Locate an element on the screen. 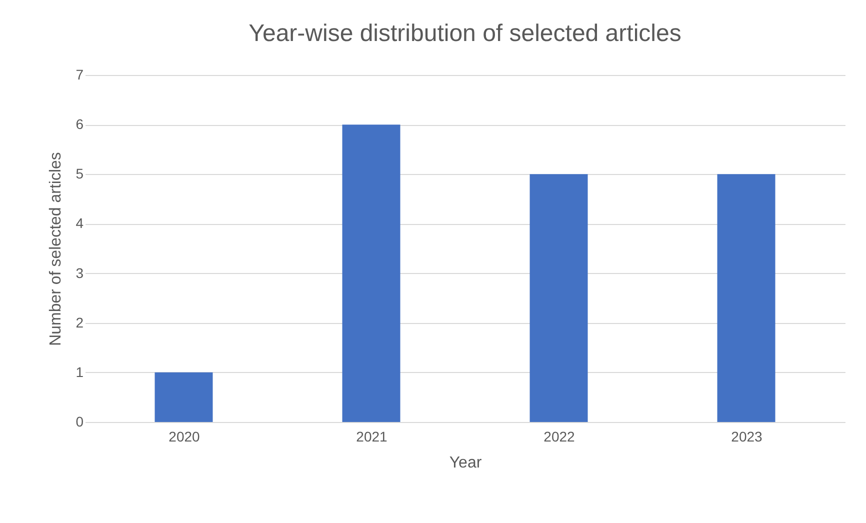 The width and height of the screenshot is (866, 523). x-tick-label: 2023 is located at coordinates (747, 436).